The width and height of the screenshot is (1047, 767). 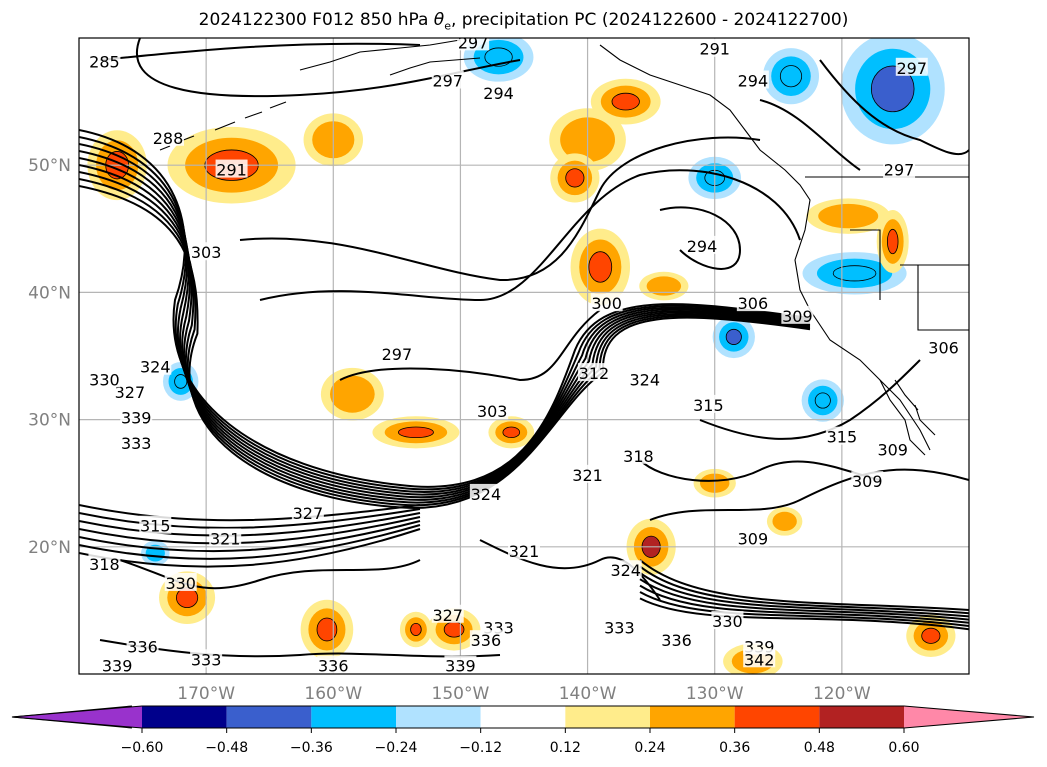 I want to click on colorbar-tick-label: −0.48, so click(x=226, y=748).